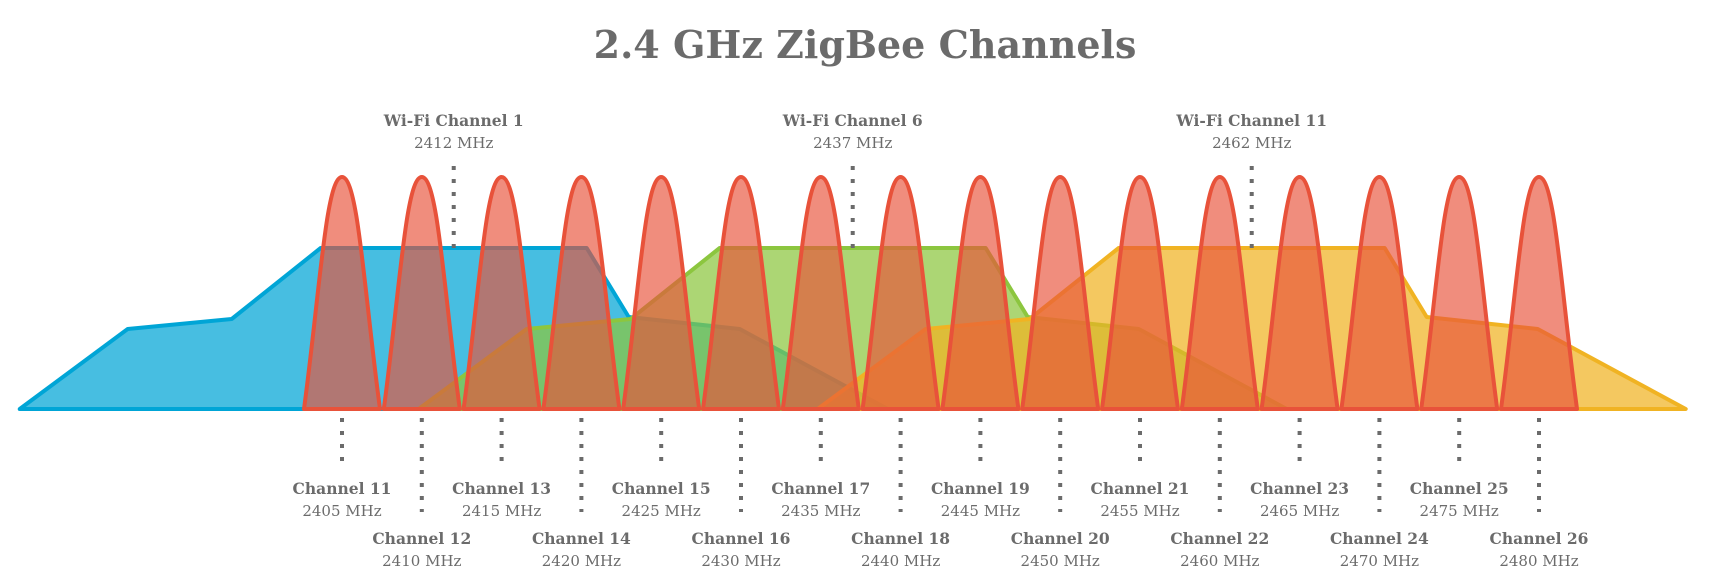  What do you see at coordinates (1219, 538) in the screenshot?
I see `zigbee-channel-name: Channel 22` at bounding box center [1219, 538].